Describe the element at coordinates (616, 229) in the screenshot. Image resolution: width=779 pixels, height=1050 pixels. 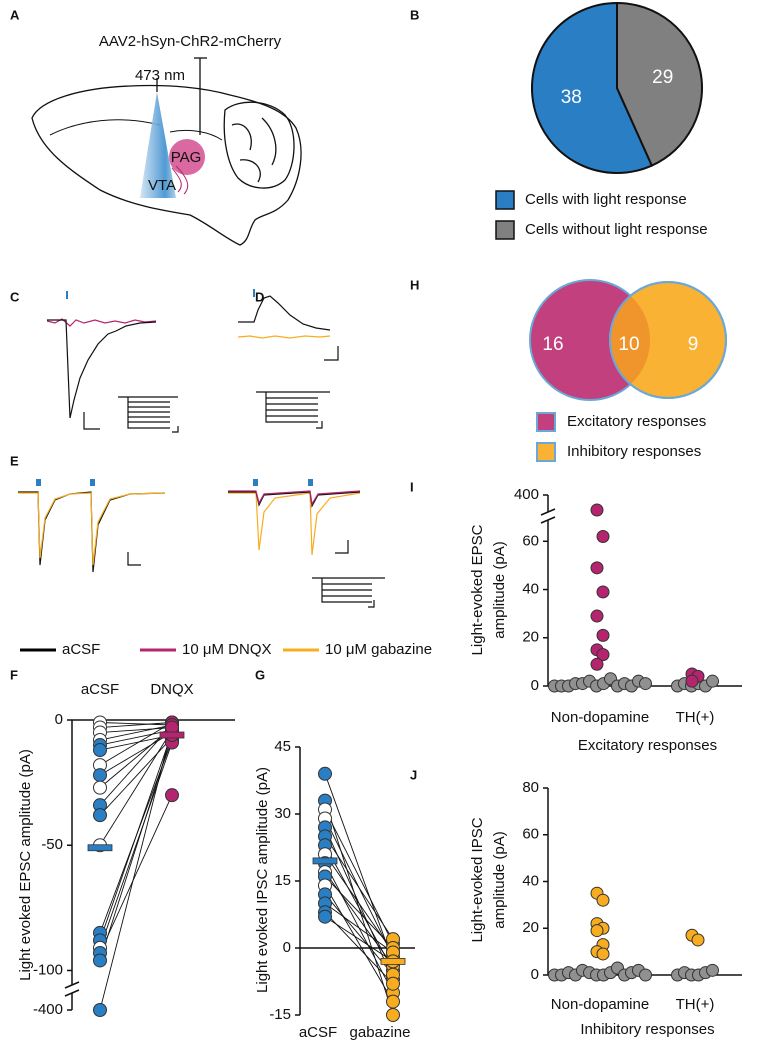
I see `legend-label: Cells without light response` at that location.